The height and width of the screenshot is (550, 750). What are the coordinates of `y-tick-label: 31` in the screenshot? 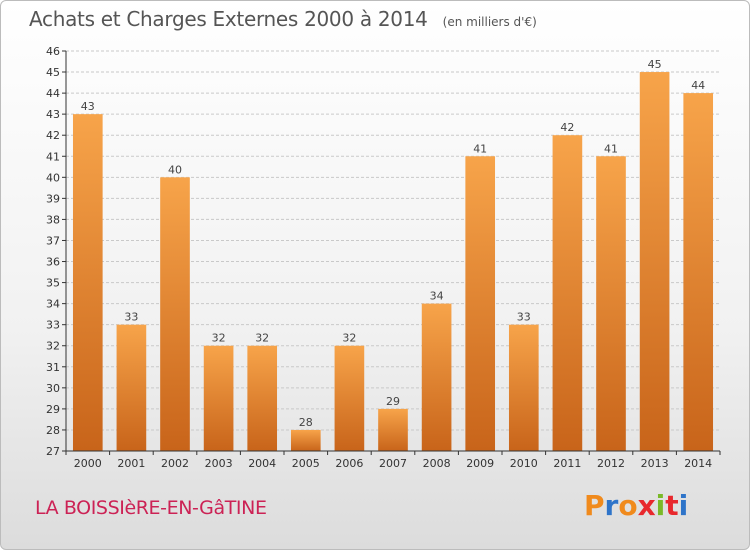 It's located at (53, 367).